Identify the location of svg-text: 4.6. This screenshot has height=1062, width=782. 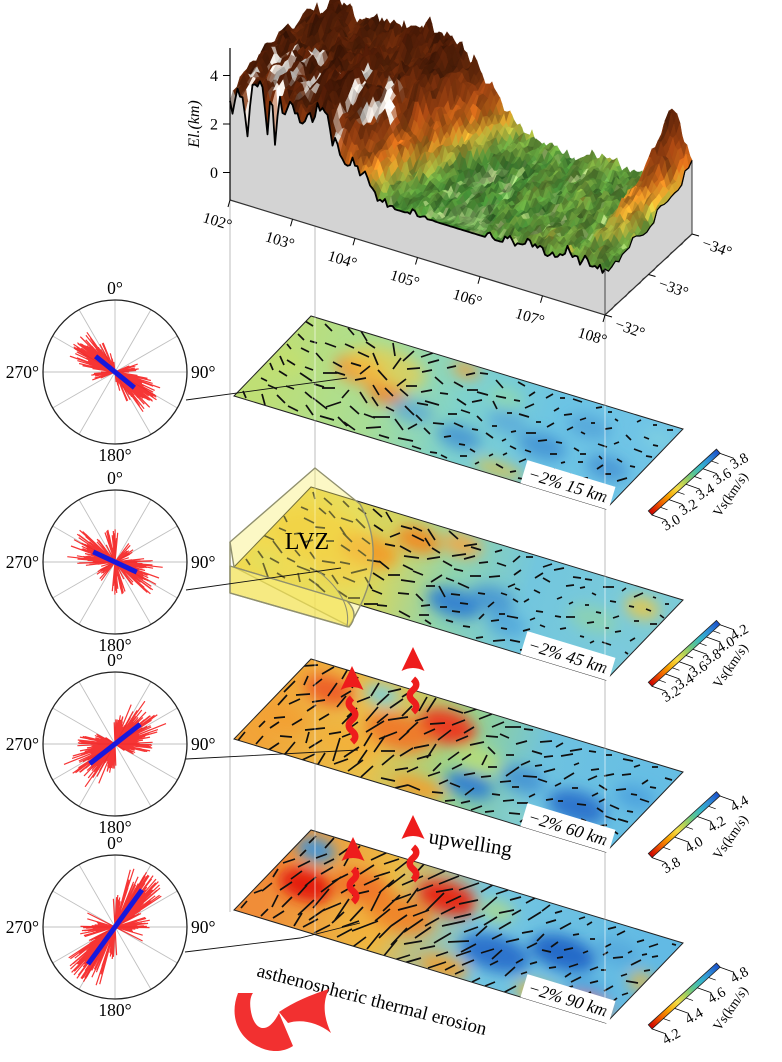
(717, 995).